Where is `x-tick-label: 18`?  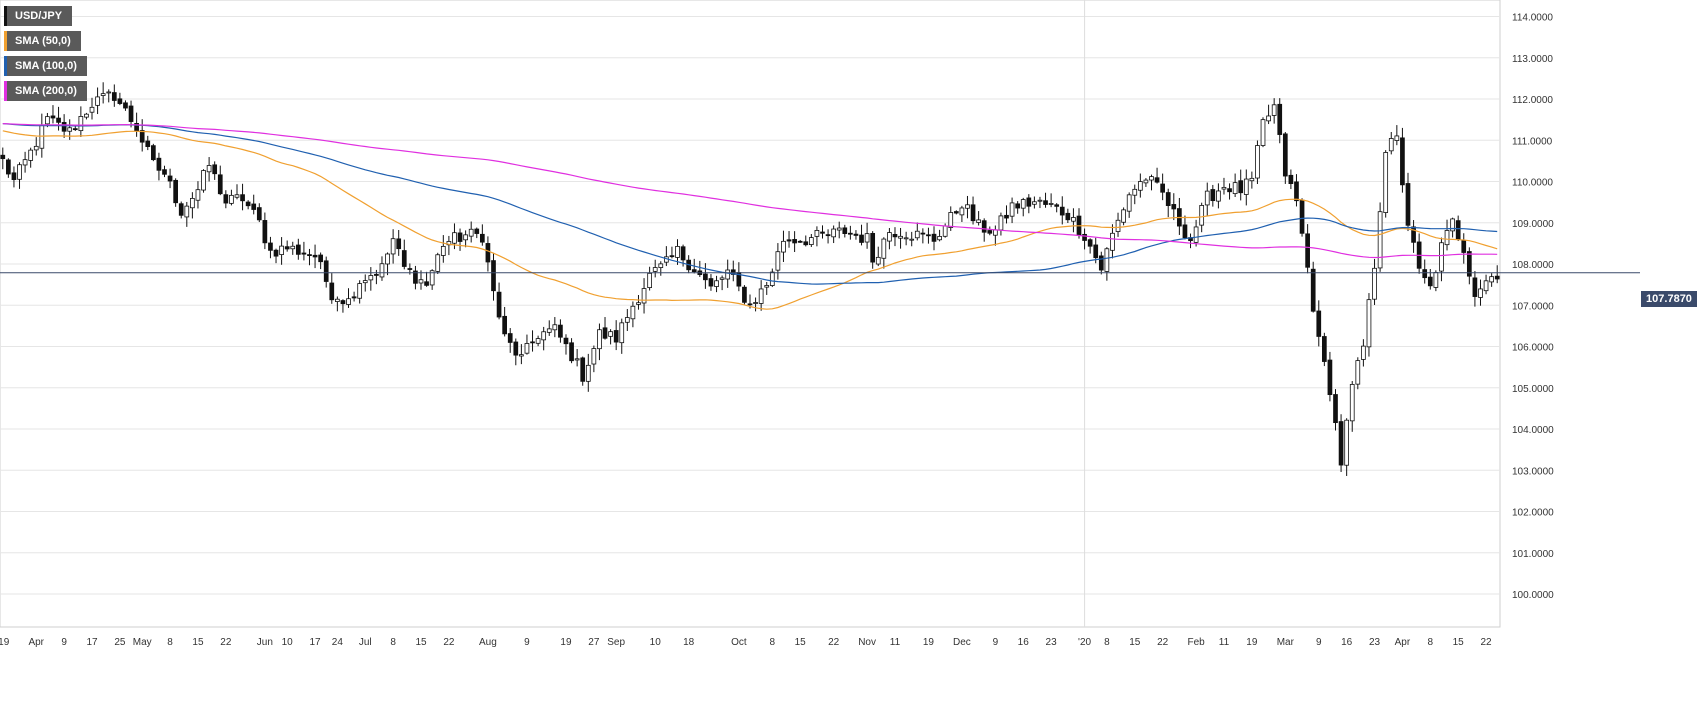 x-tick-label: 18 is located at coordinates (689, 642).